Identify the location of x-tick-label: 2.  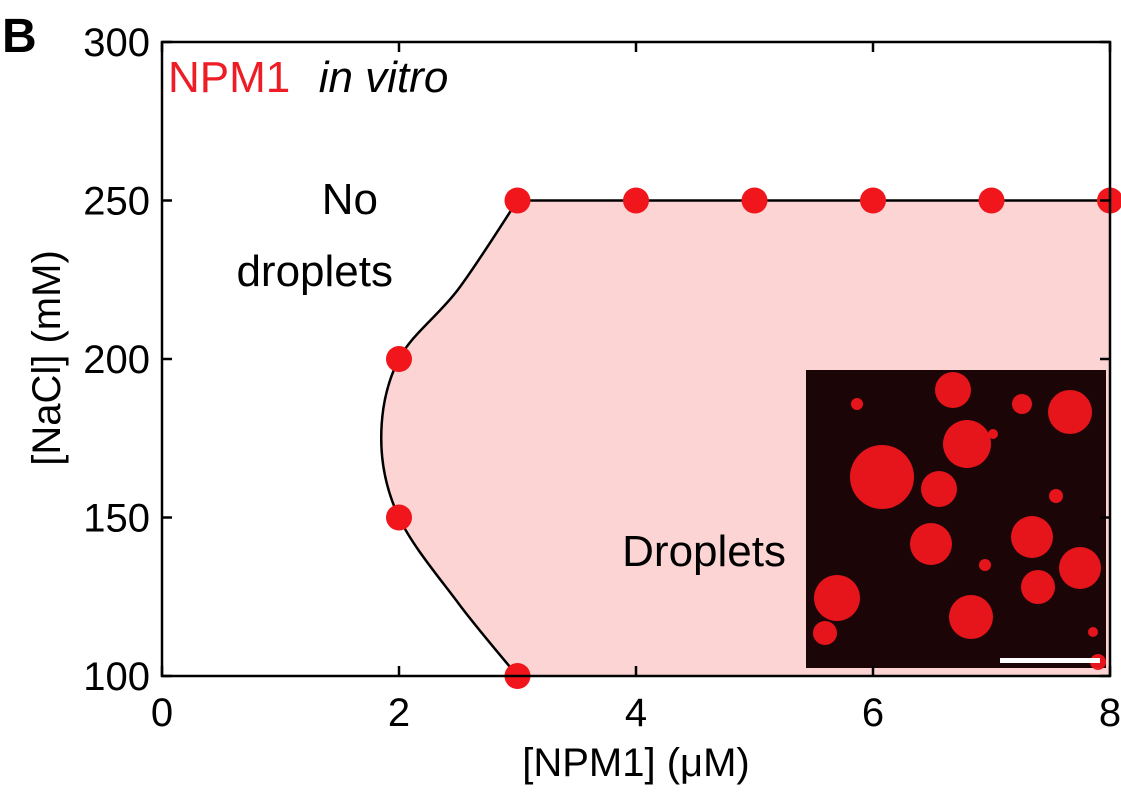
(399, 713).